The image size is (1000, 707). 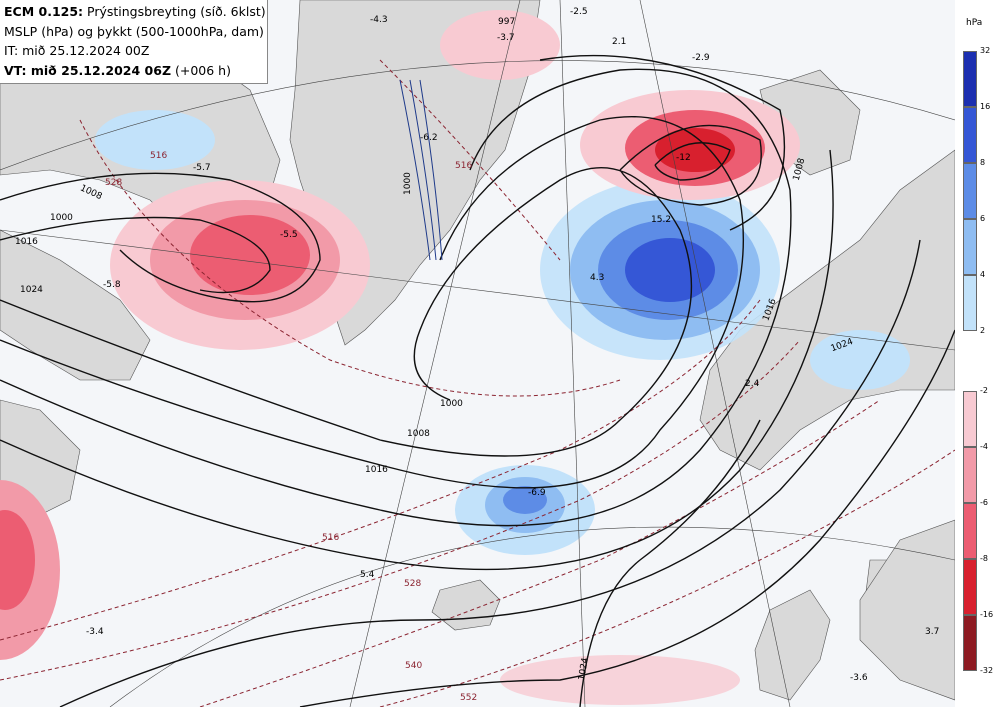 What do you see at coordinates (77, 50) in the screenshot?
I see `init-time: IT: mið 25.12.2024 00Z` at bounding box center [77, 50].